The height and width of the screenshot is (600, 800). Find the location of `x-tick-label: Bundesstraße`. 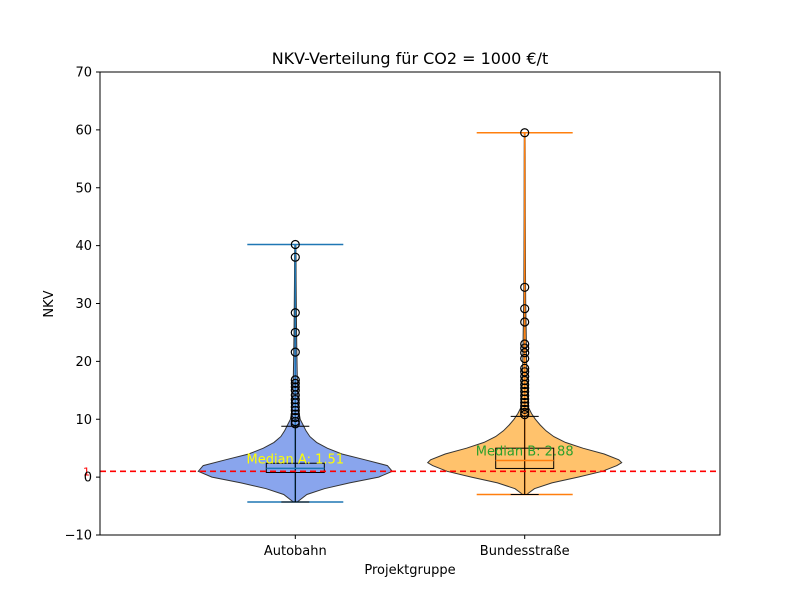

x-tick-label: Bundesstraße is located at coordinates (525, 551).